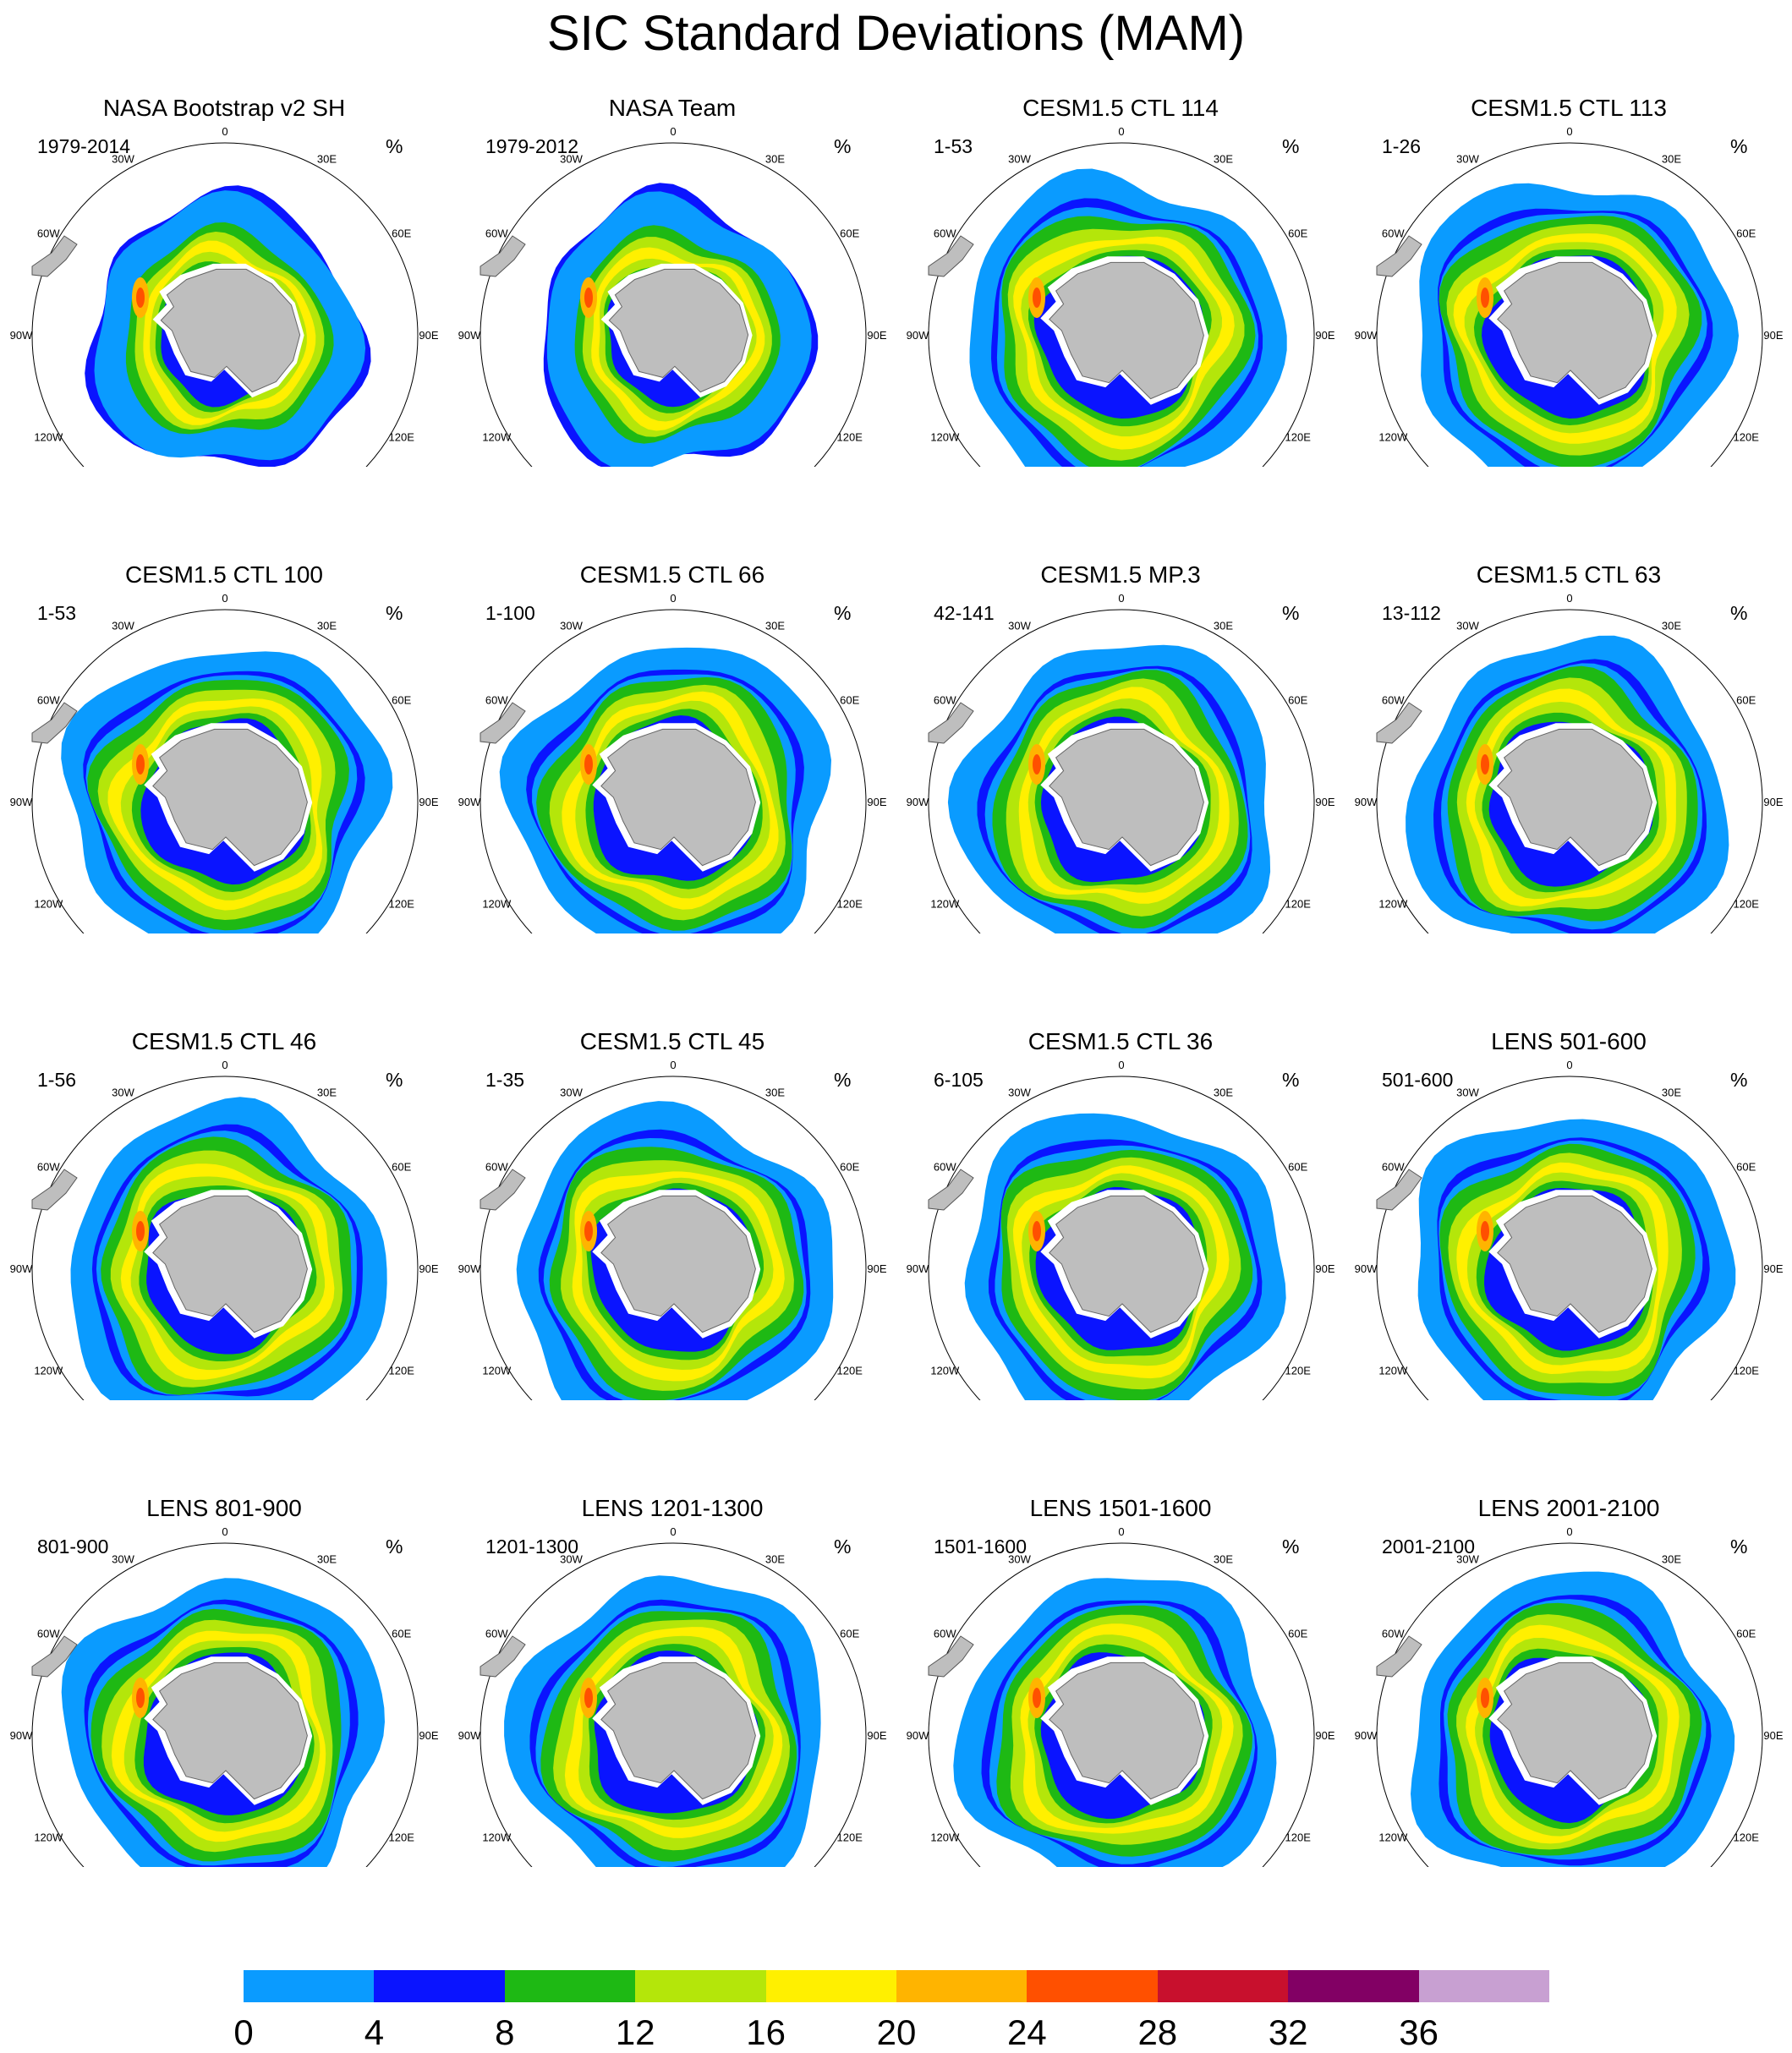 The image size is (1792, 2053). Describe the element at coordinates (224, 1508) in the screenshot. I see `panel-title: LENS 801-900` at that location.